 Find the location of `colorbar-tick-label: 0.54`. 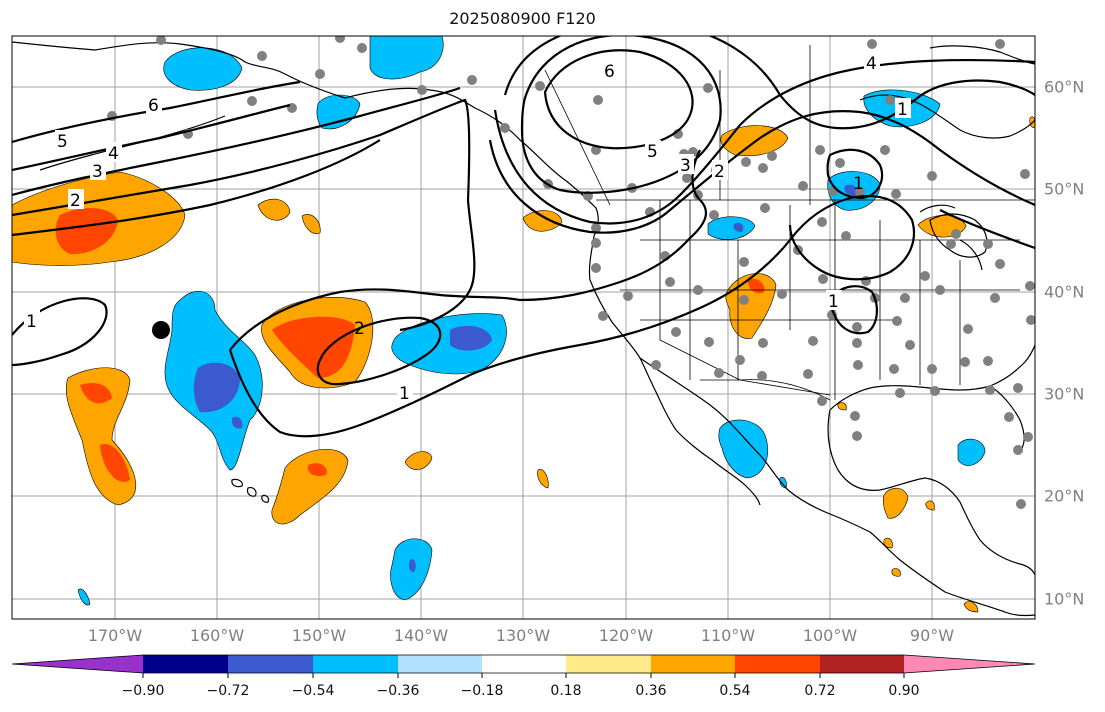

colorbar-tick-label: 0.54 is located at coordinates (735, 691).